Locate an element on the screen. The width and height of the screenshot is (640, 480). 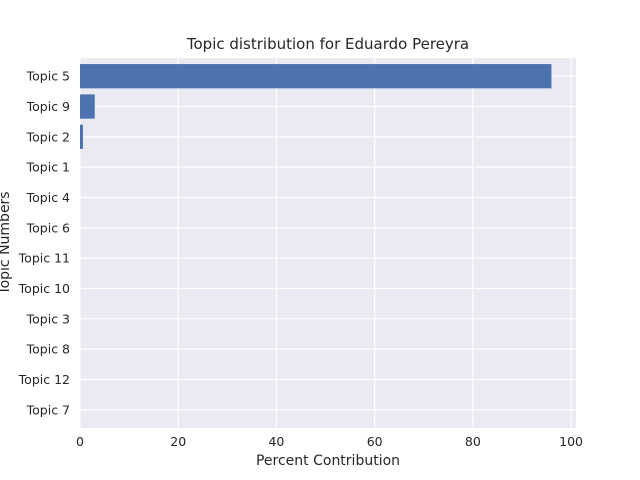
y-tick-label: Topic 3 is located at coordinates (48, 318).